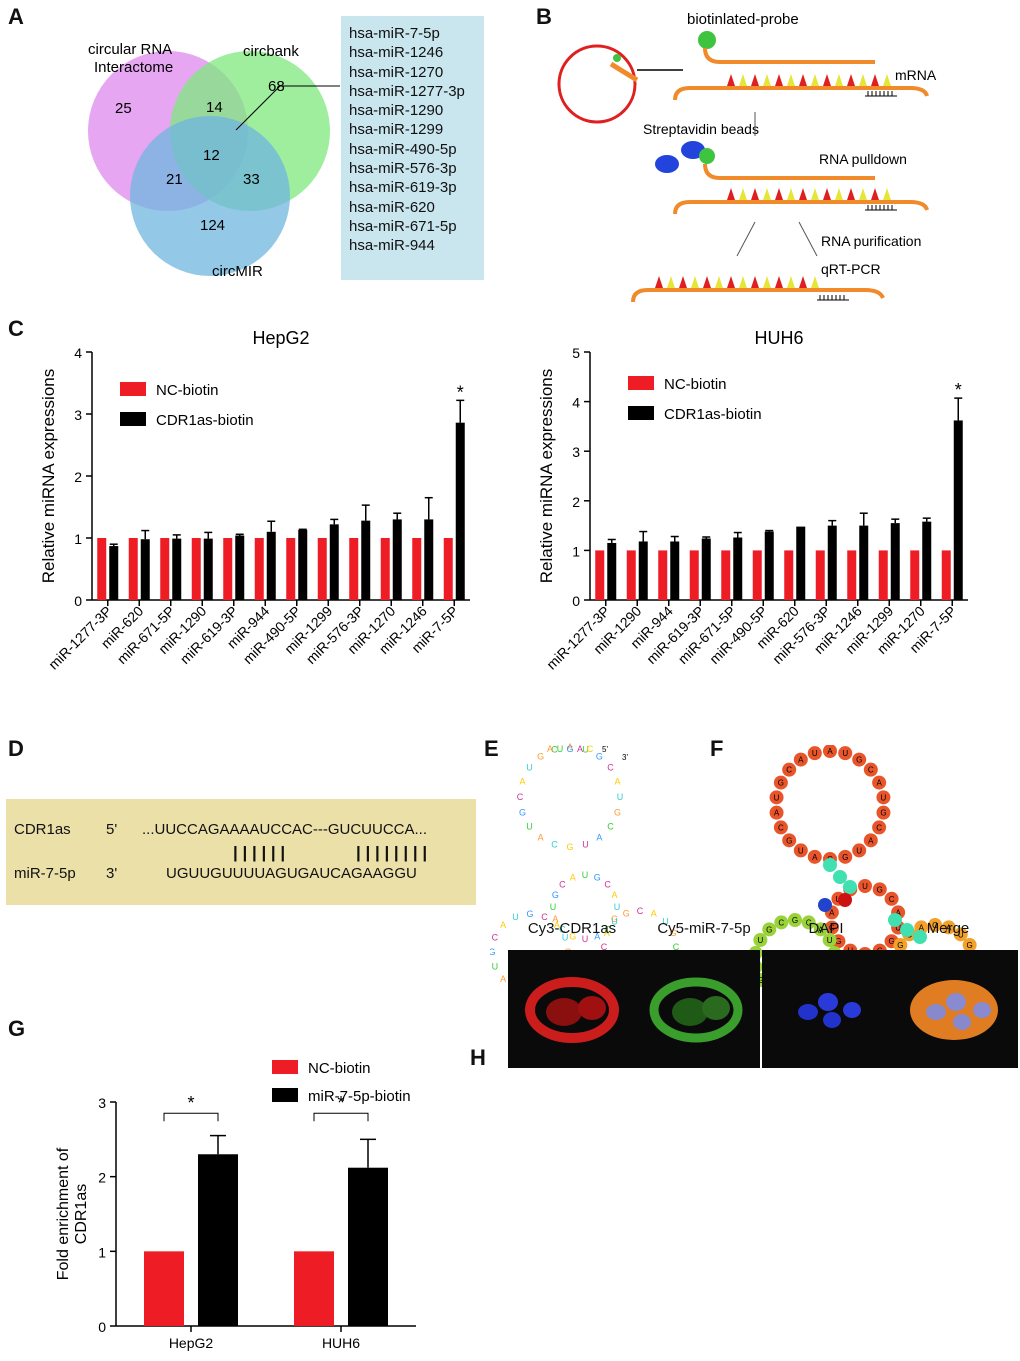 This screenshot has height=1361, width=1020. I want to click on legend-label: CDR1as-biotin, so click(713, 414).